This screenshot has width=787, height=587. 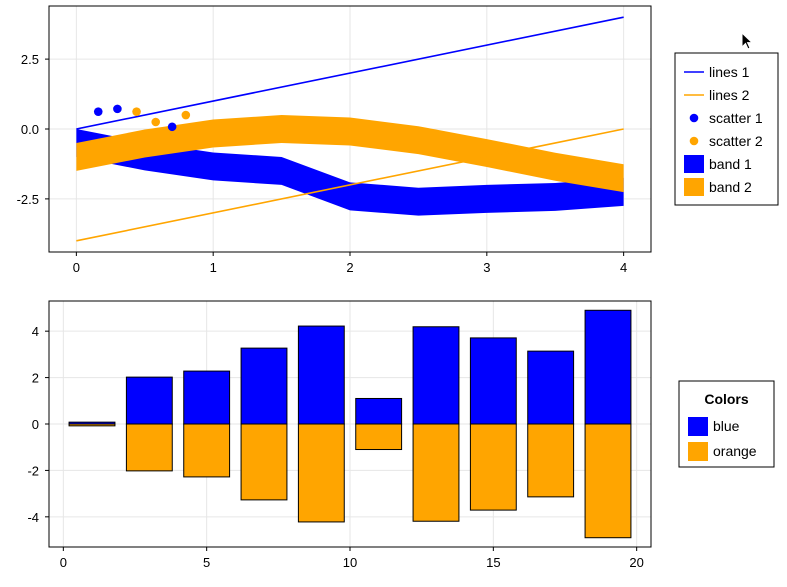 What do you see at coordinates (33, 470) in the screenshot?
I see `bottom-chart-y-tick-label: -2` at bounding box center [33, 470].